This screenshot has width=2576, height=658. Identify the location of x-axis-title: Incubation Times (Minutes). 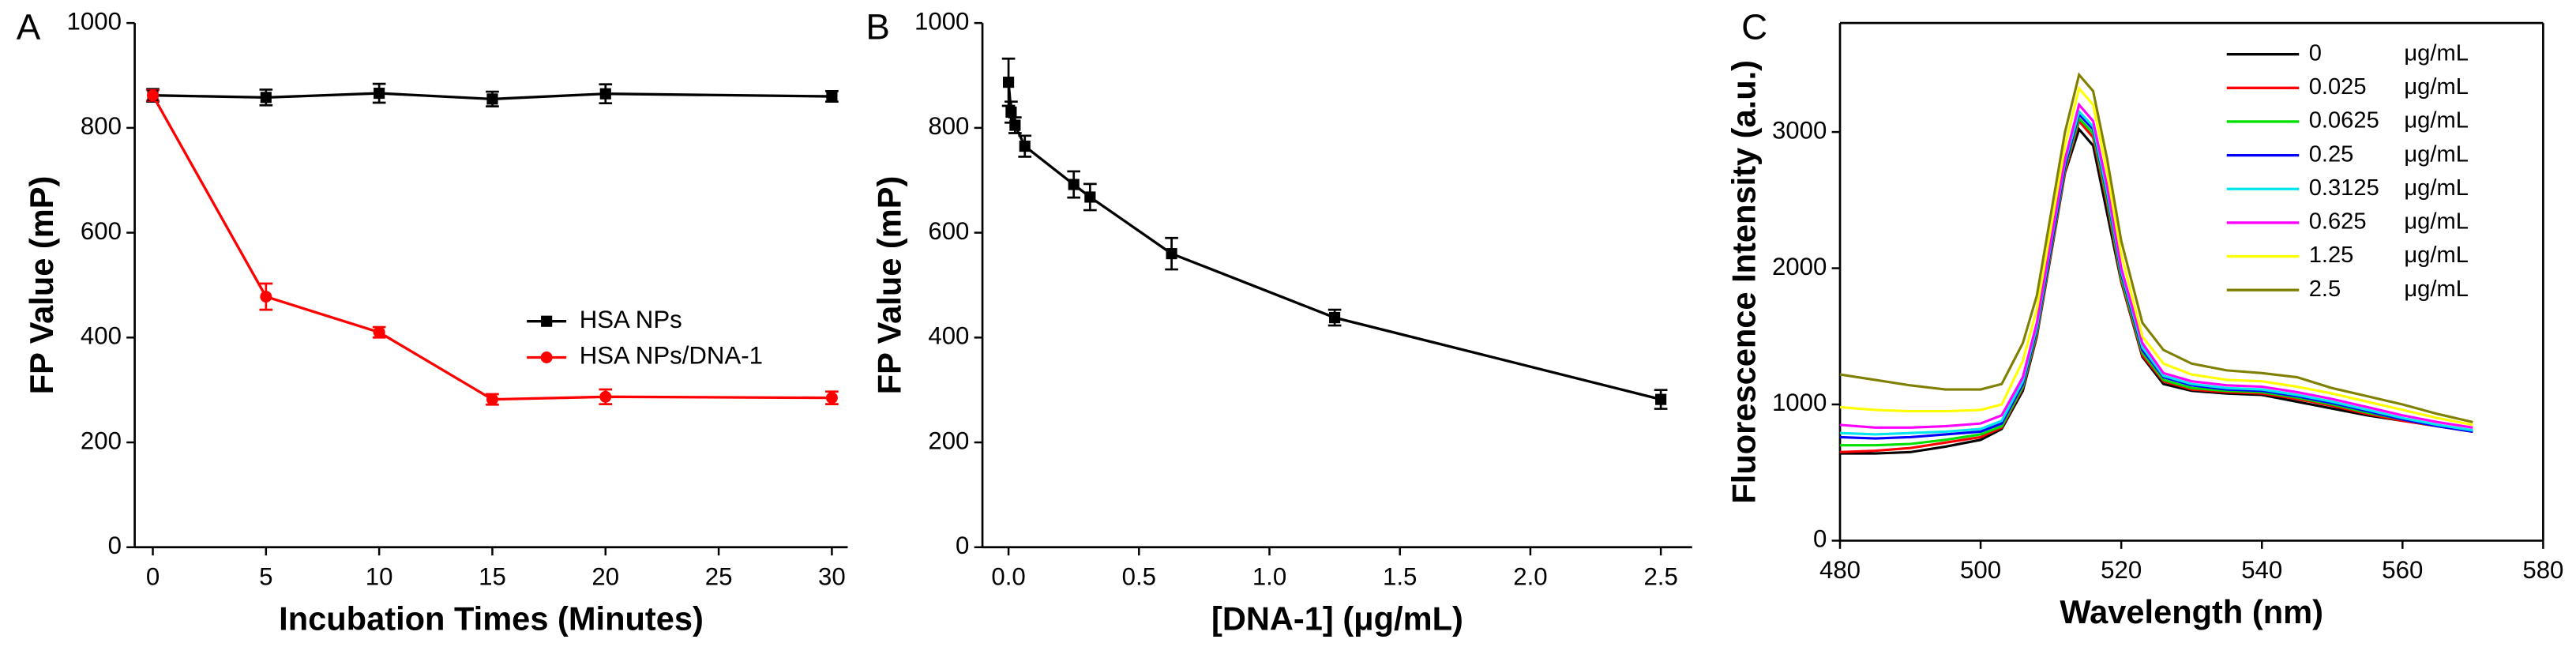
(491, 618).